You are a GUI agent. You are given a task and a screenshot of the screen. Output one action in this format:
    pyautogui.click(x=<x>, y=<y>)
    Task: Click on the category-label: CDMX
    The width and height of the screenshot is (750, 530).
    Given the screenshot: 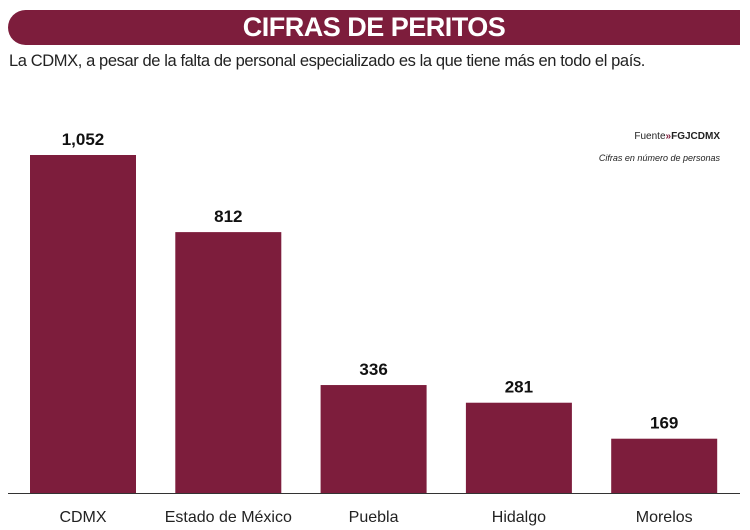 What is the action you would take?
    pyautogui.click(x=82, y=517)
    